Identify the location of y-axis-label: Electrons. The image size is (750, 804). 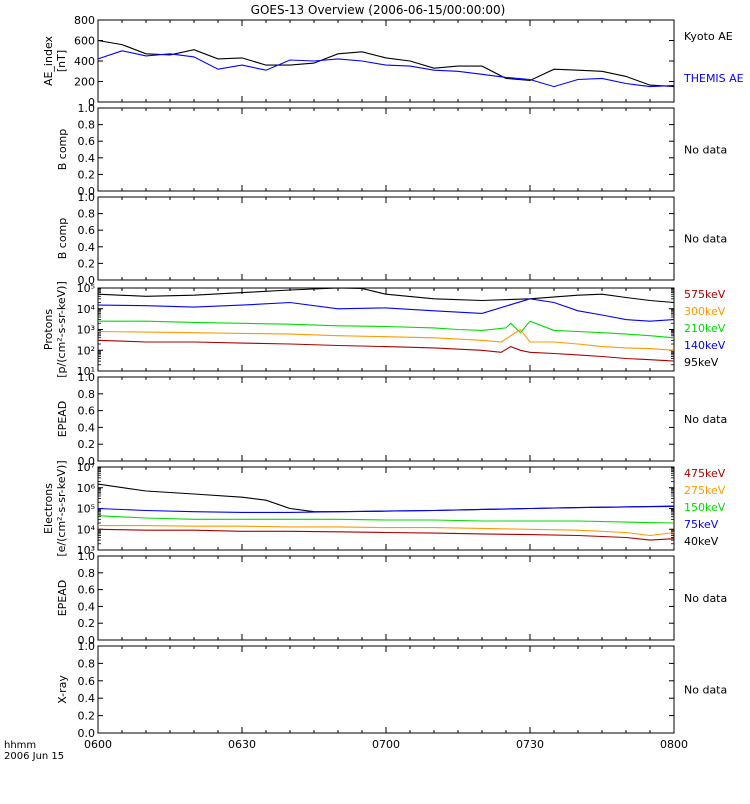
(48, 508).